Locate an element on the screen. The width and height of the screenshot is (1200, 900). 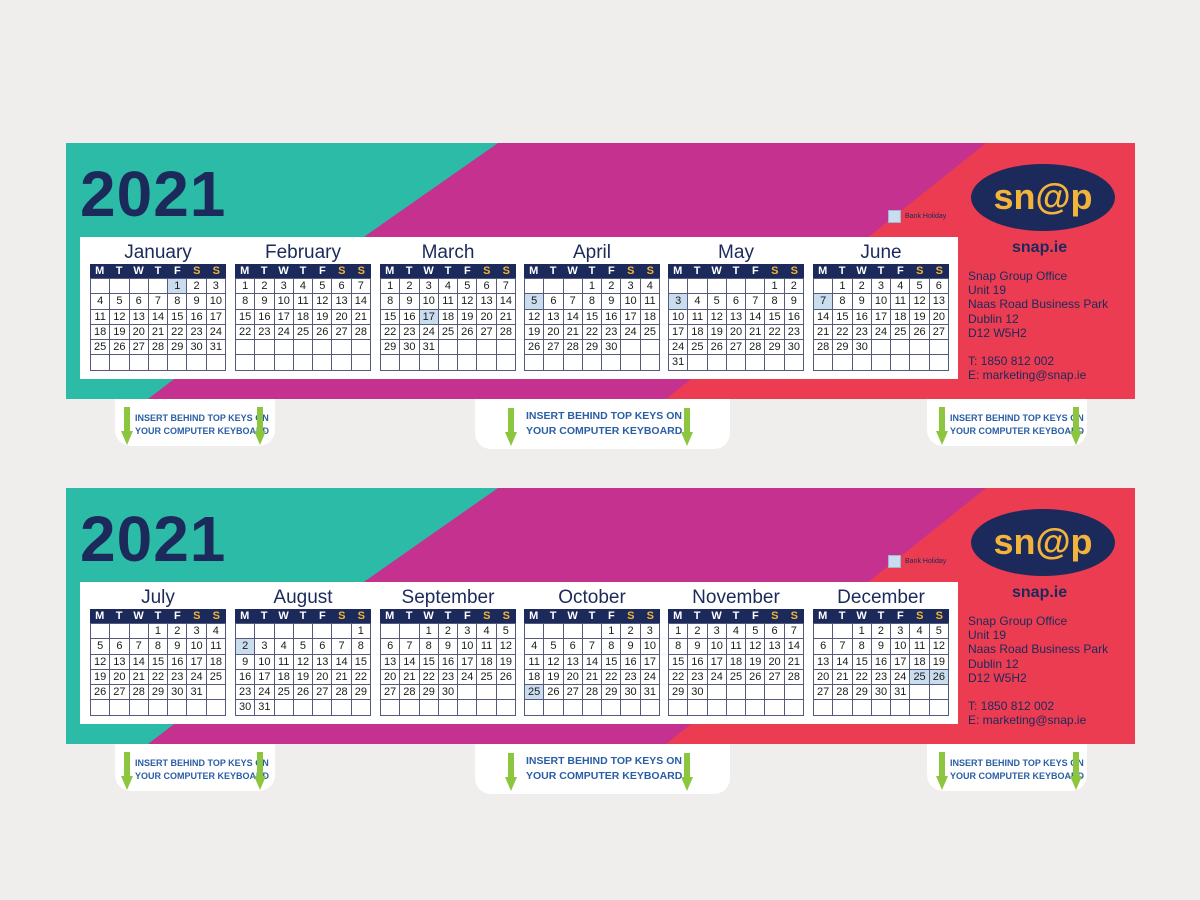
day-cell: 8 is located at coordinates (774, 301).